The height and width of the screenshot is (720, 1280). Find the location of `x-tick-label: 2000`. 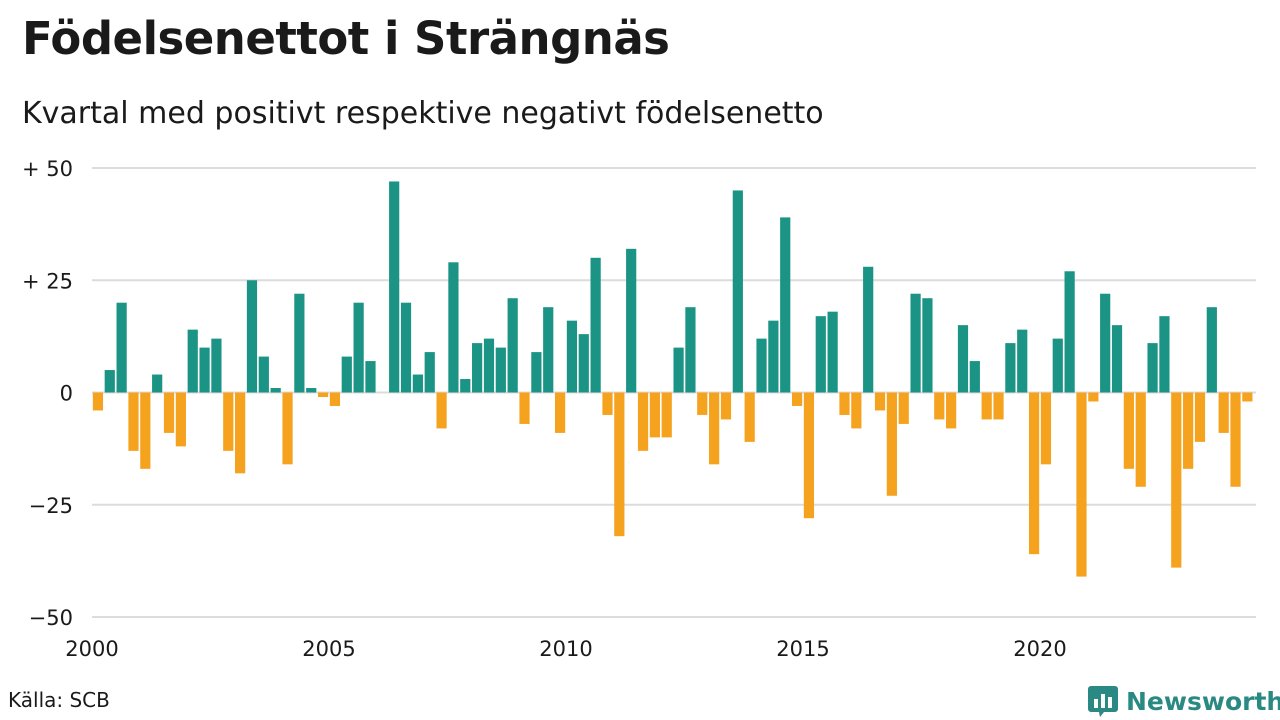

x-tick-label: 2000 is located at coordinates (91, 649).